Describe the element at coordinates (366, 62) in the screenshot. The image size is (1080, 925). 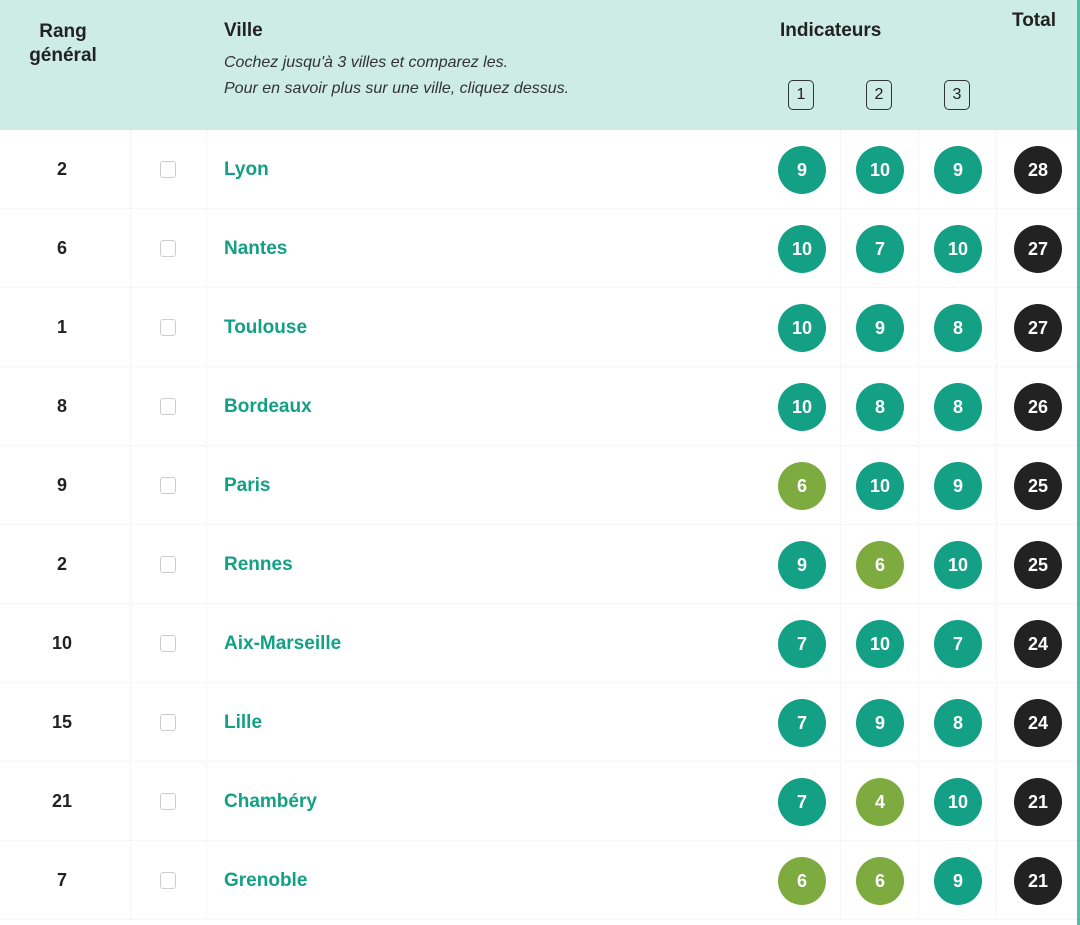
I see `hint-compare: Cochez jusqu'à 3 villes et comparez les.` at that location.